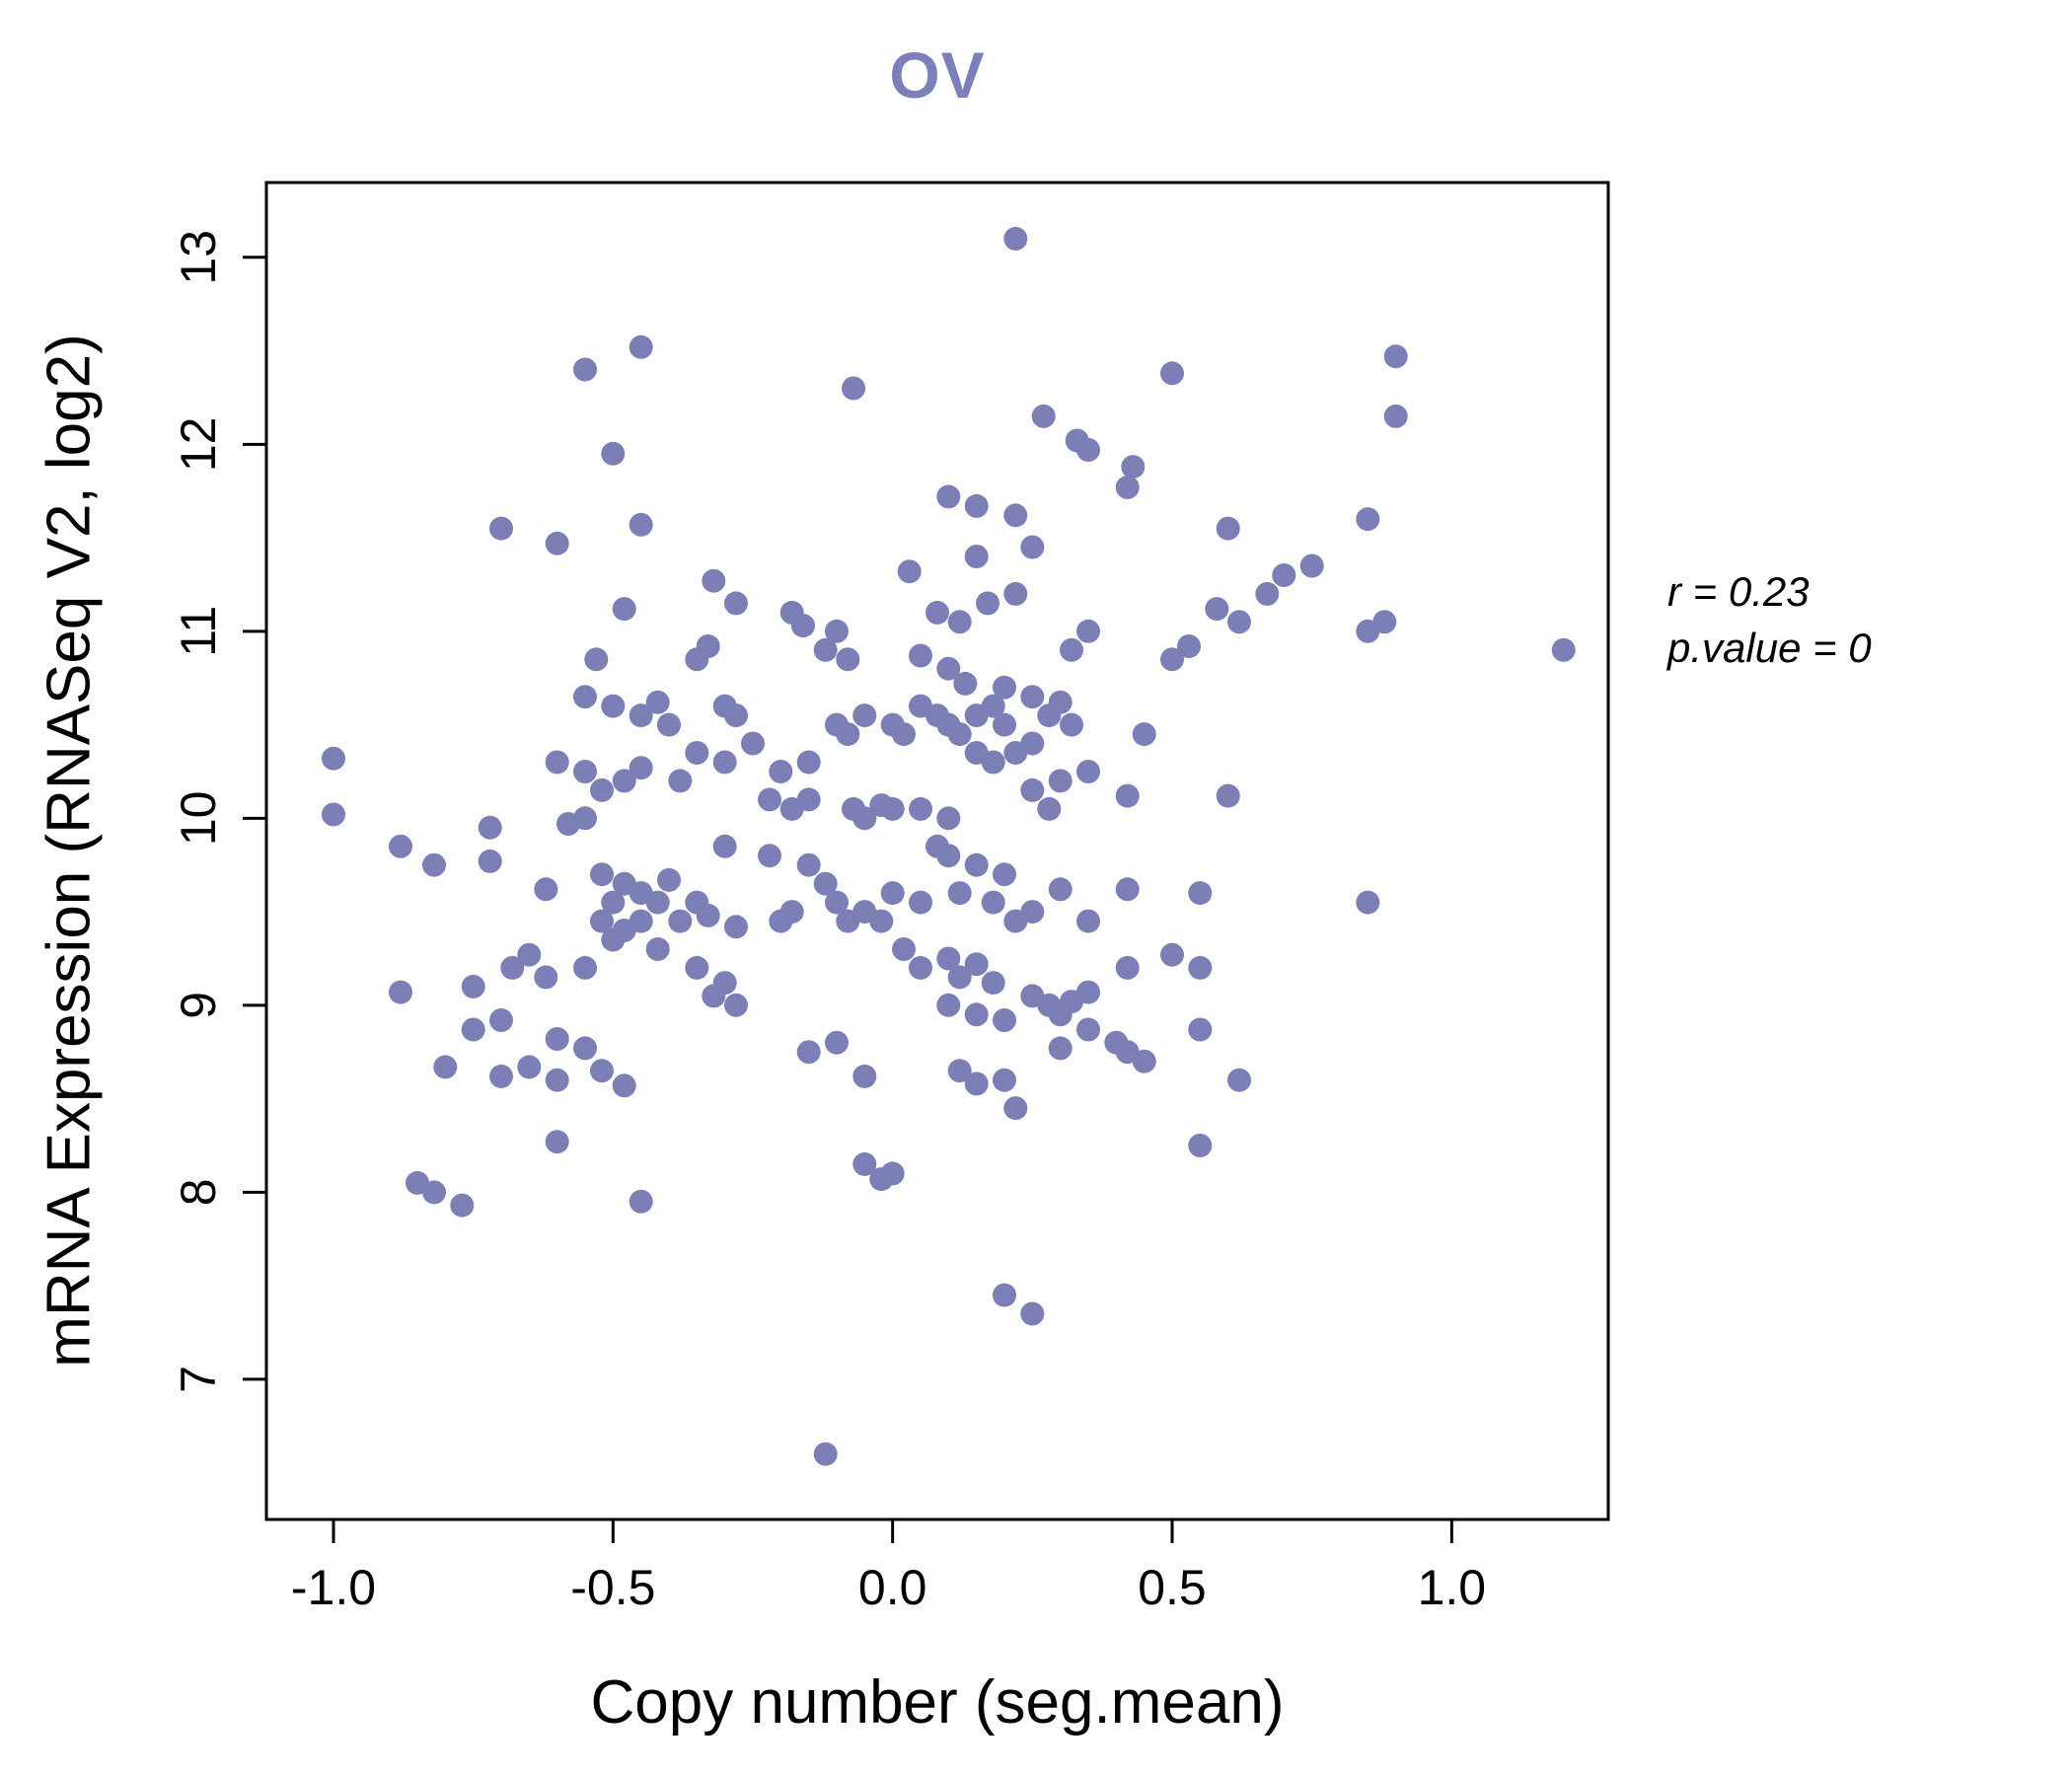 The image size is (2072, 1776). What do you see at coordinates (333, 1588) in the screenshot?
I see `x-tick-label: -1.0` at bounding box center [333, 1588].